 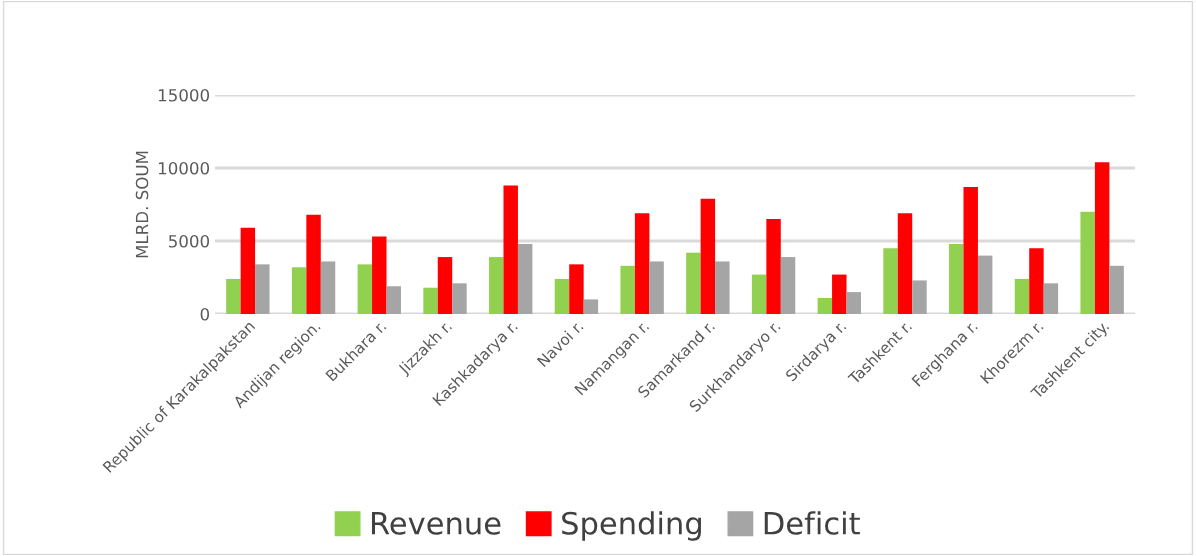 I want to click on legend-label: Spending, so click(x=631, y=526).